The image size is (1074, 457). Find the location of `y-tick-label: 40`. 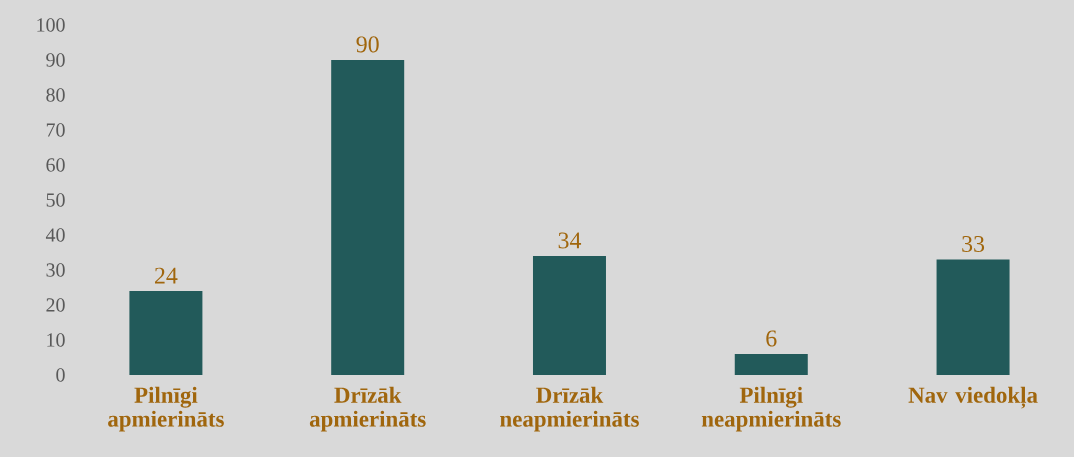

y-tick-label: 40 is located at coordinates (55, 235).